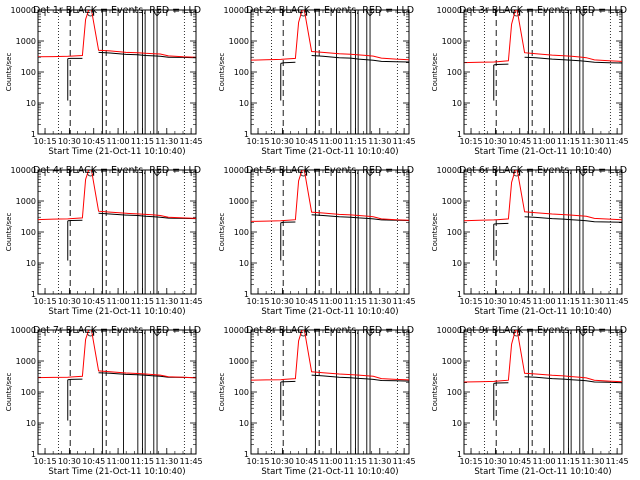  I want to click on panel-title: Det 1r BLACK = Events, RED = LLD, so click(117, 10).